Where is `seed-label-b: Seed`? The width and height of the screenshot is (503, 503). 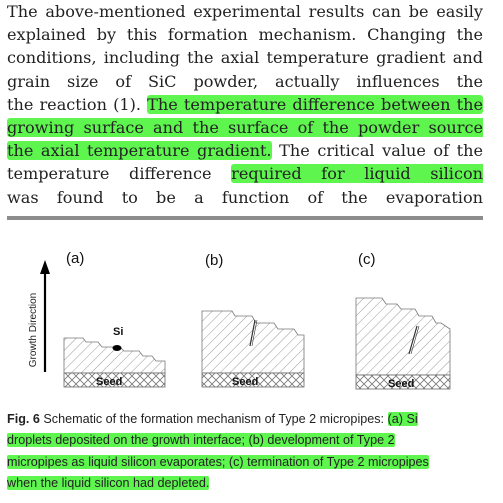
seed-label-b: Seed is located at coordinates (245, 382).